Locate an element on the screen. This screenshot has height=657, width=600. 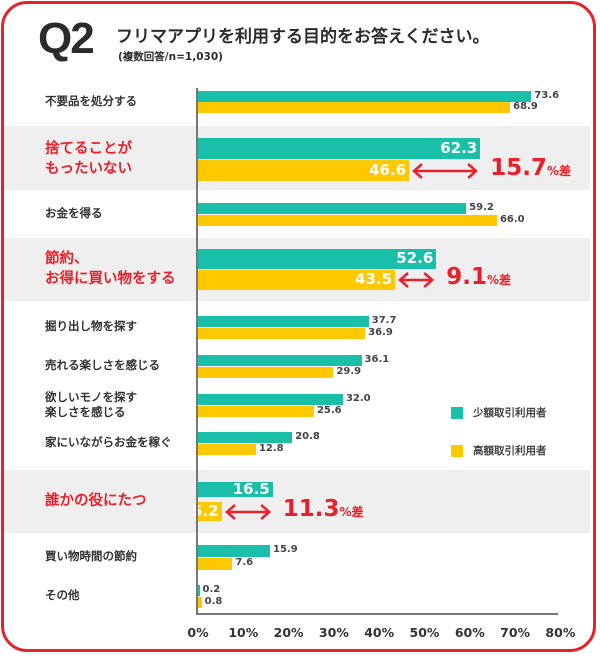
category-label-line: その他 is located at coordinates (62, 595).